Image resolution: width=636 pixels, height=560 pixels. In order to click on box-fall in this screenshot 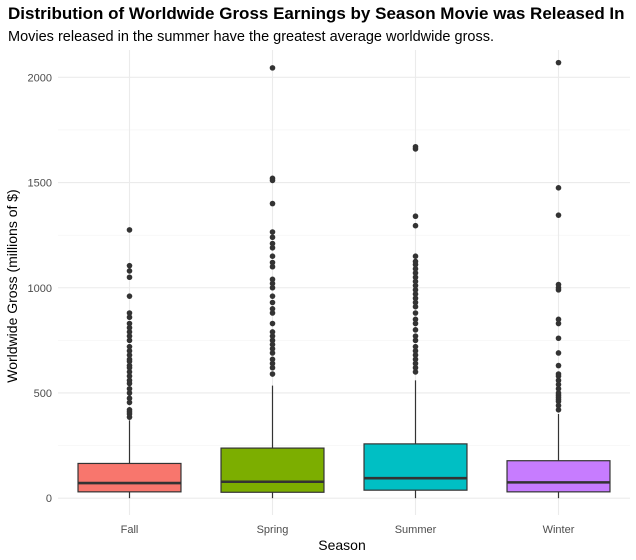, I will do `click(129, 477)`.